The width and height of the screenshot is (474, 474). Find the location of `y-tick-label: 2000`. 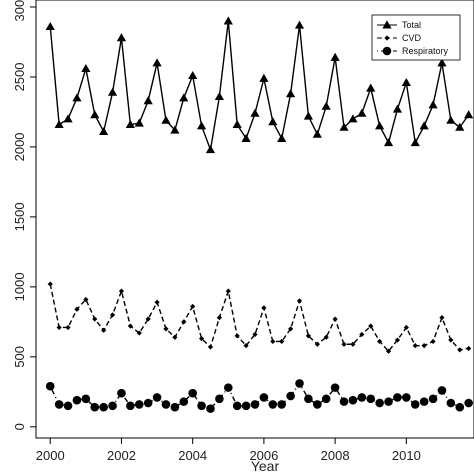

y-tick-label: 2000 is located at coordinates (19, 146).